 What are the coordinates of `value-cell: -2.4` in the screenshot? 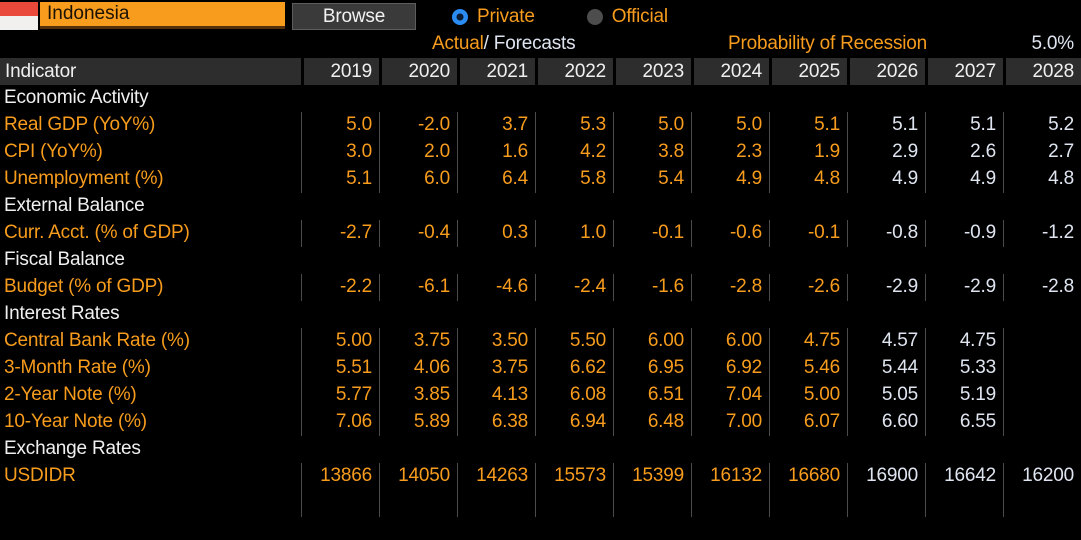 It's located at (574, 287).